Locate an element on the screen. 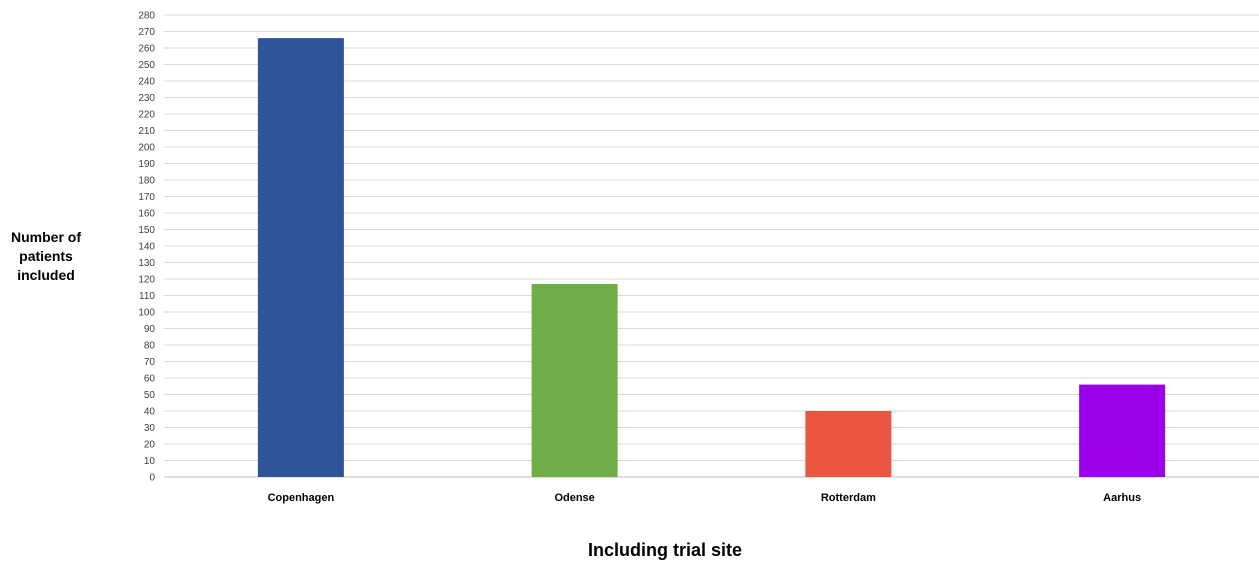 Image resolution: width=1259 pixels, height=562 pixels. bar-copenhagen is located at coordinates (300, 257).